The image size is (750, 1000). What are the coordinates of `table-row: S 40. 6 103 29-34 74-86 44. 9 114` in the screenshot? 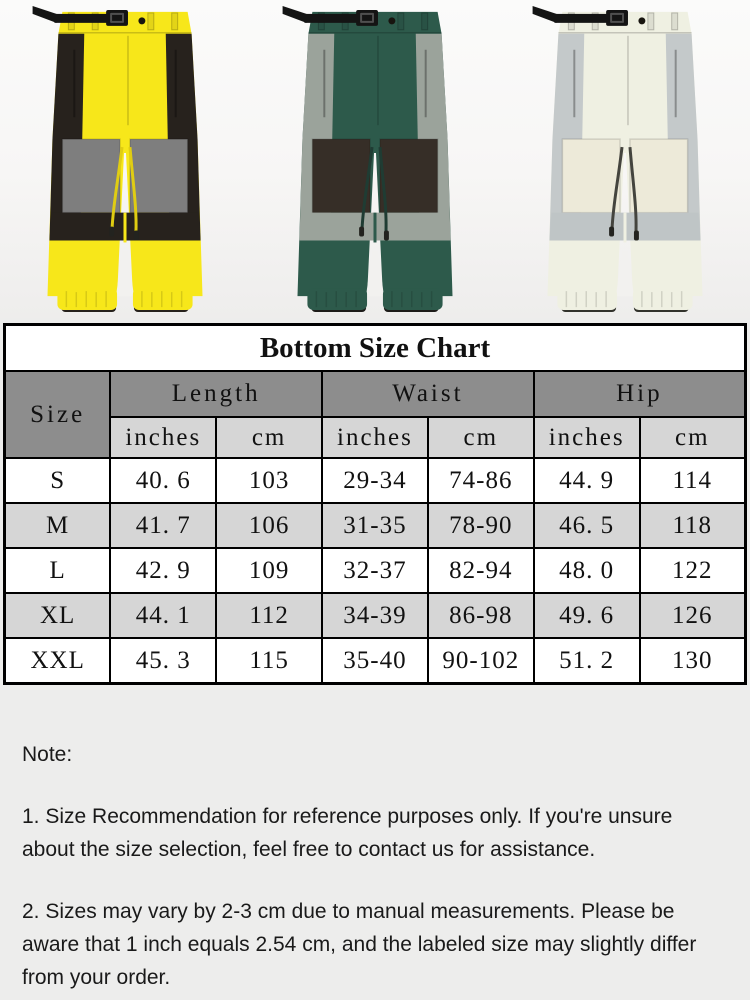 It's located at (375, 480).